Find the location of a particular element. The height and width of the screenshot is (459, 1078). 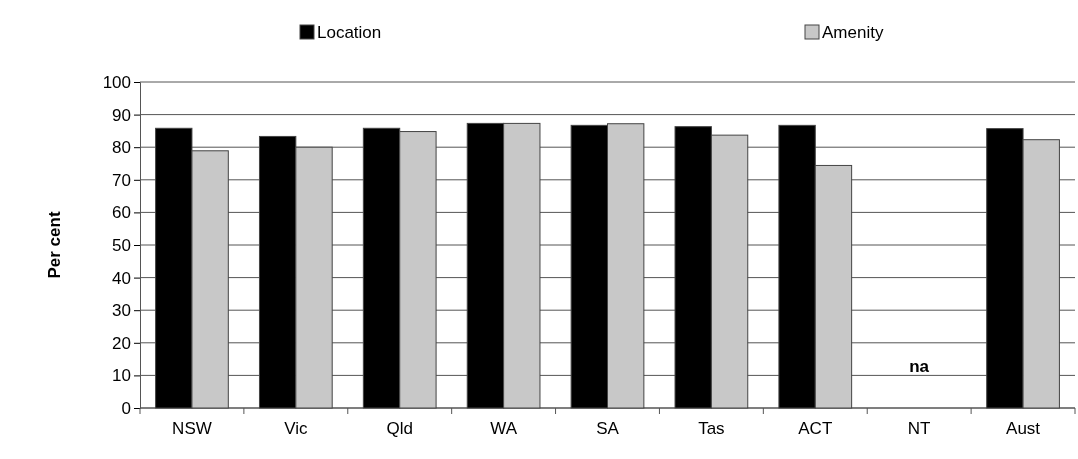

x-tick-label: WA is located at coordinates (504, 429).